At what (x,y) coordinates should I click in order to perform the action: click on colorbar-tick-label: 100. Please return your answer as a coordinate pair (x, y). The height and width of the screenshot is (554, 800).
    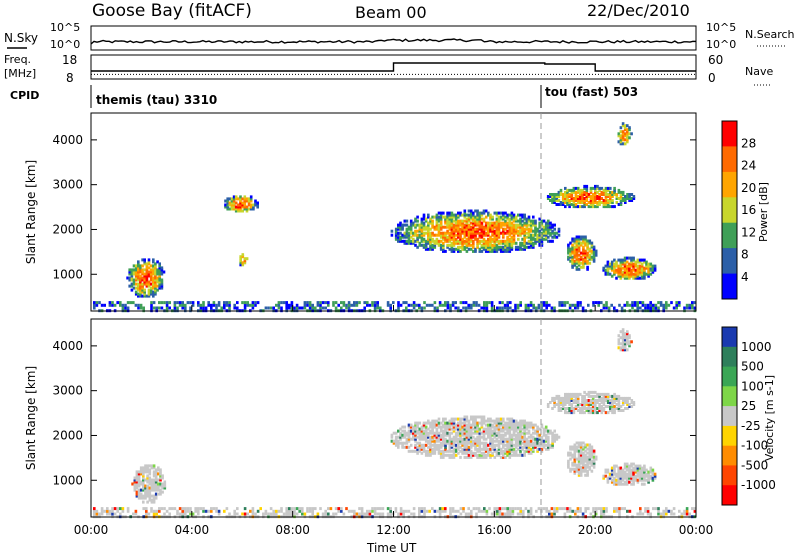
    Looking at the image, I should click on (752, 386).